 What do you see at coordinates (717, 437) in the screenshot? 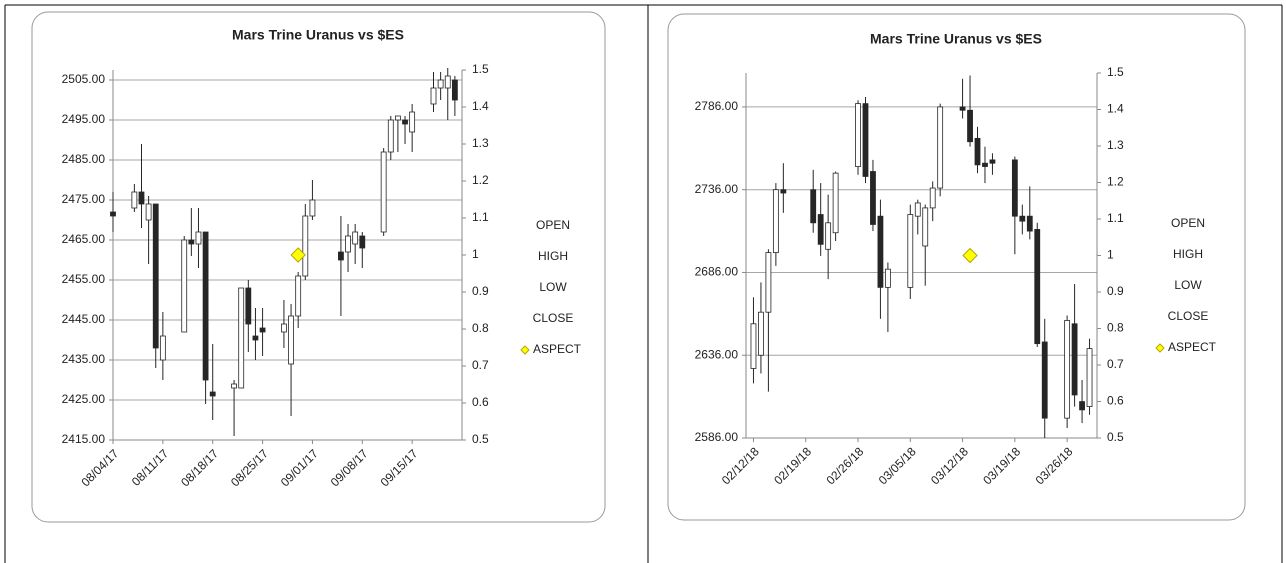
I see `y-tick-label: 2586.00` at bounding box center [717, 437].